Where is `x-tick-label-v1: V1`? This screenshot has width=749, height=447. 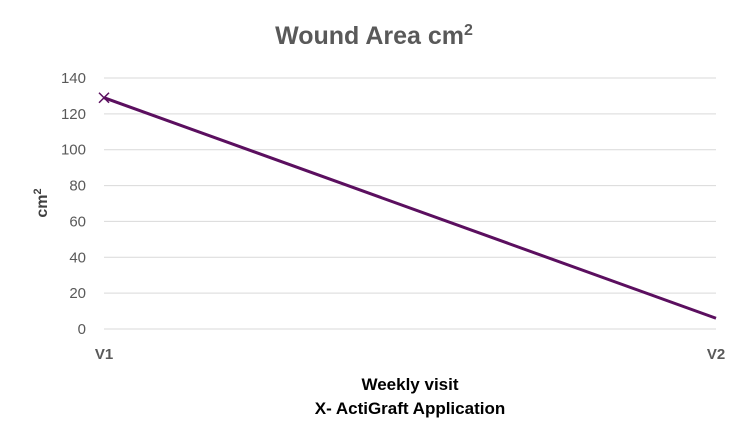
x-tick-label-v1: V1 is located at coordinates (104, 354).